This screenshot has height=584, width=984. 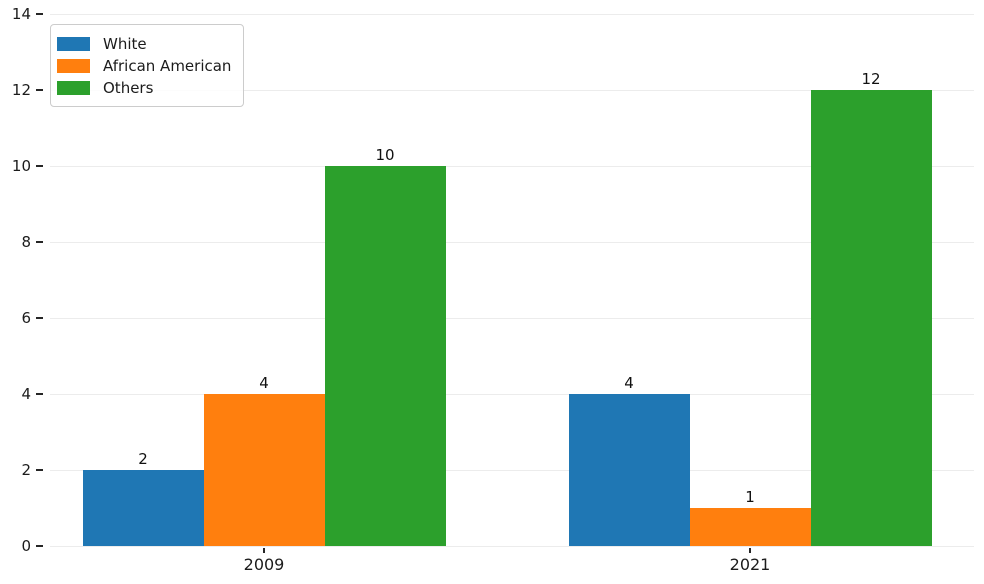 I want to click on legend-item: Others, so click(x=144, y=88).